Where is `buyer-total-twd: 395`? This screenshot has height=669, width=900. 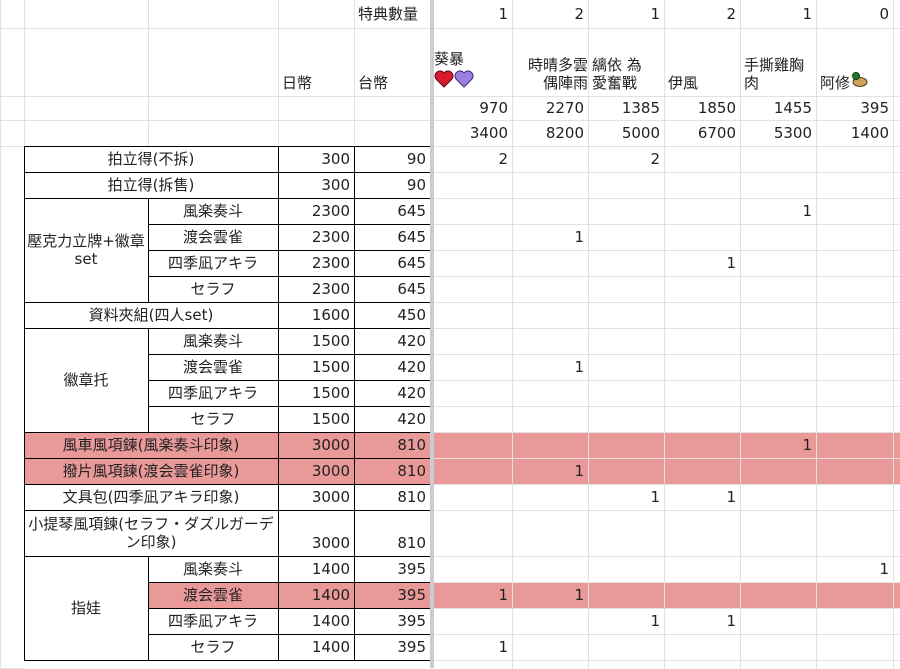 buyer-total-twd: 395 is located at coordinates (874, 108).